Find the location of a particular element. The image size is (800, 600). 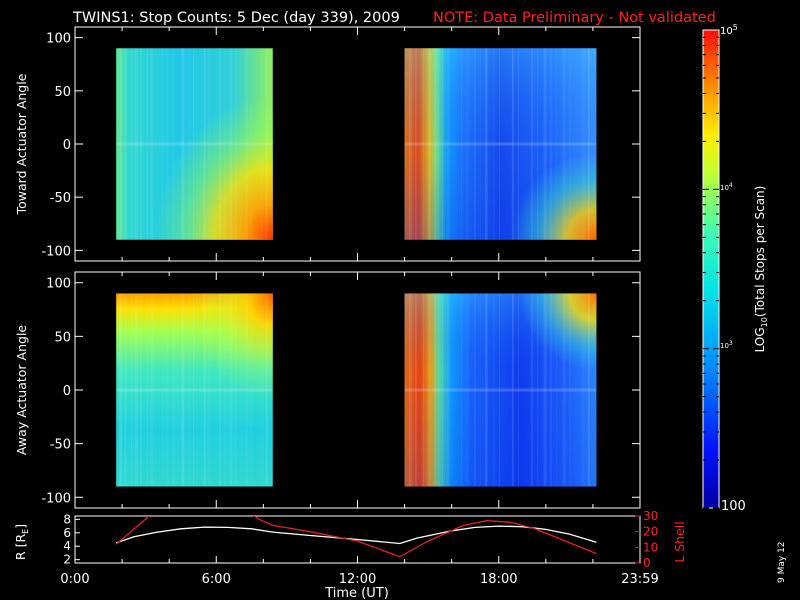

colorbar-tick-1000: 10³ is located at coordinates (726, 345).